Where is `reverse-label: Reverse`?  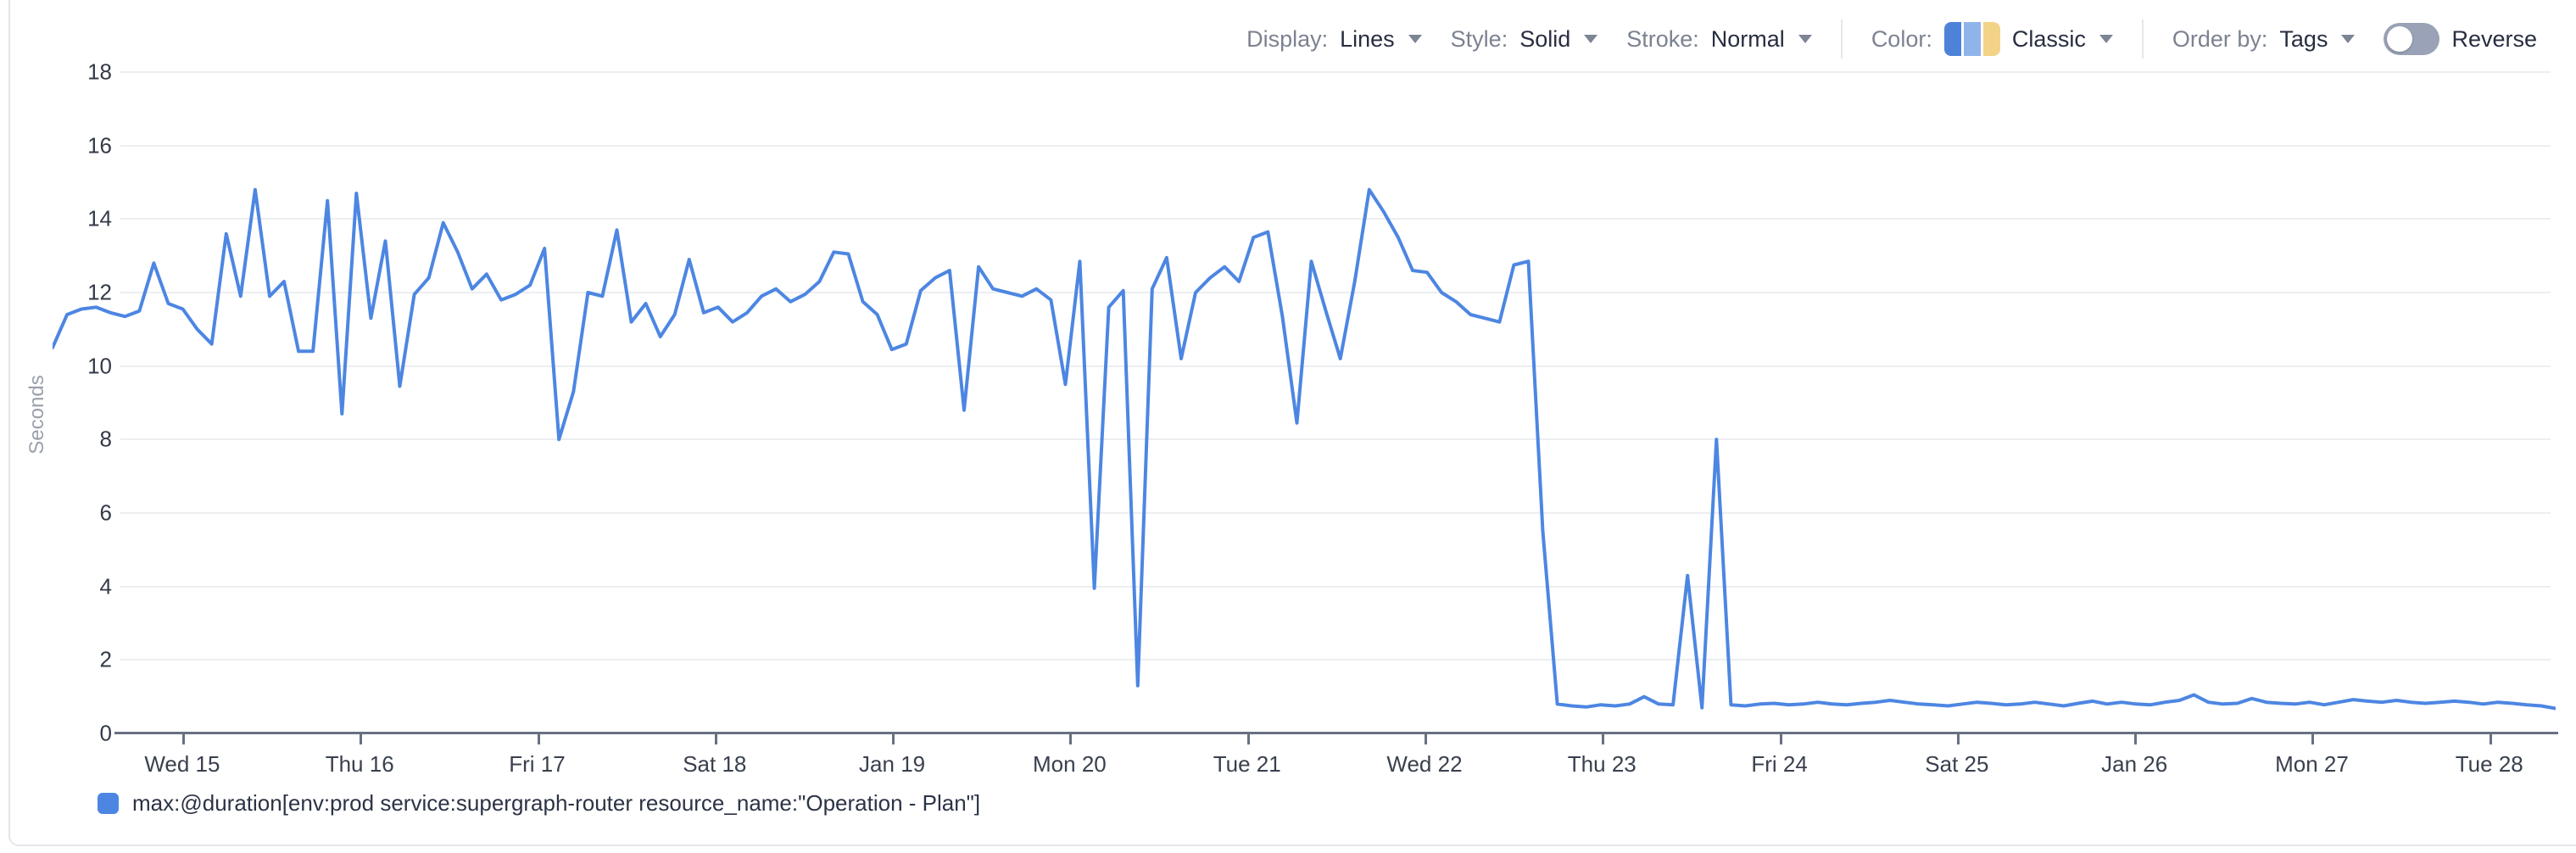
reverse-label: Reverse is located at coordinates (2494, 38).